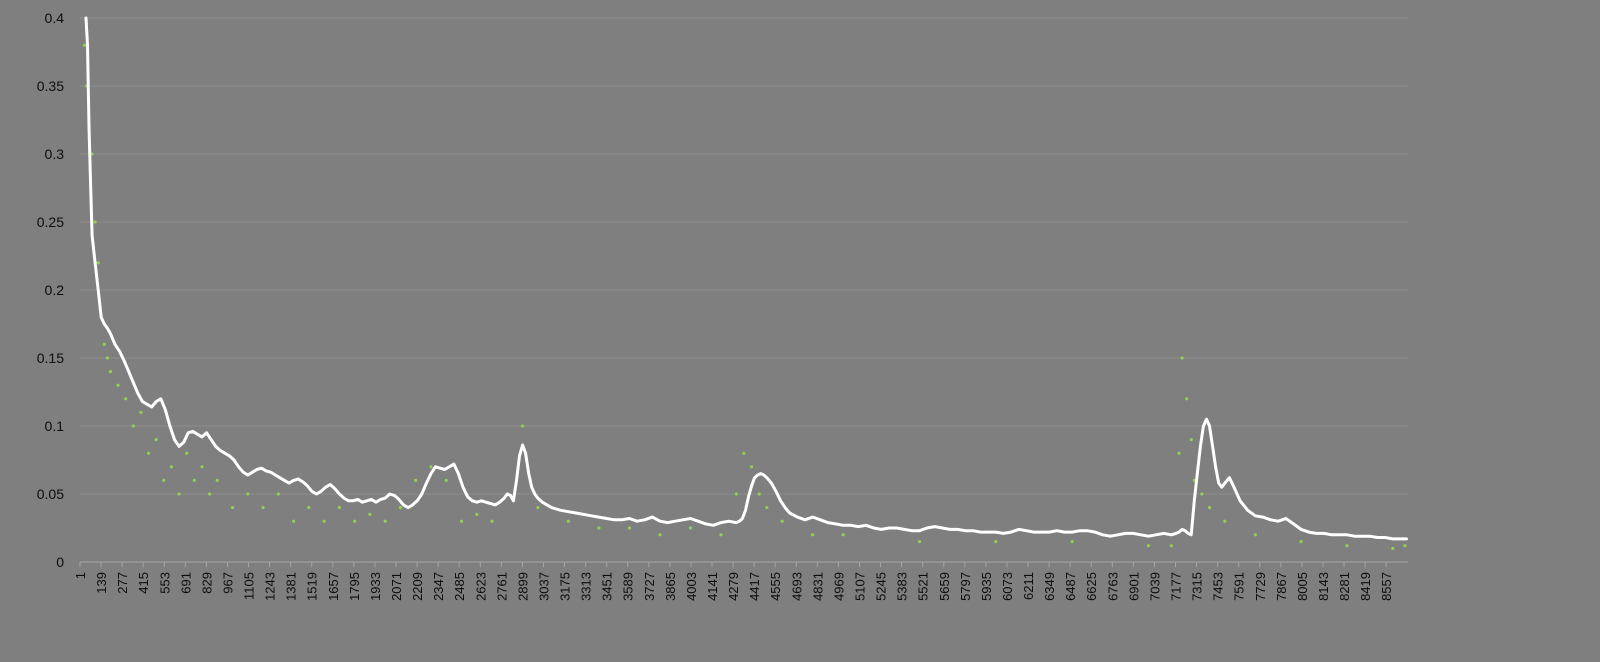  I want to click on x-tick-label: 4003, so click(691, 586).